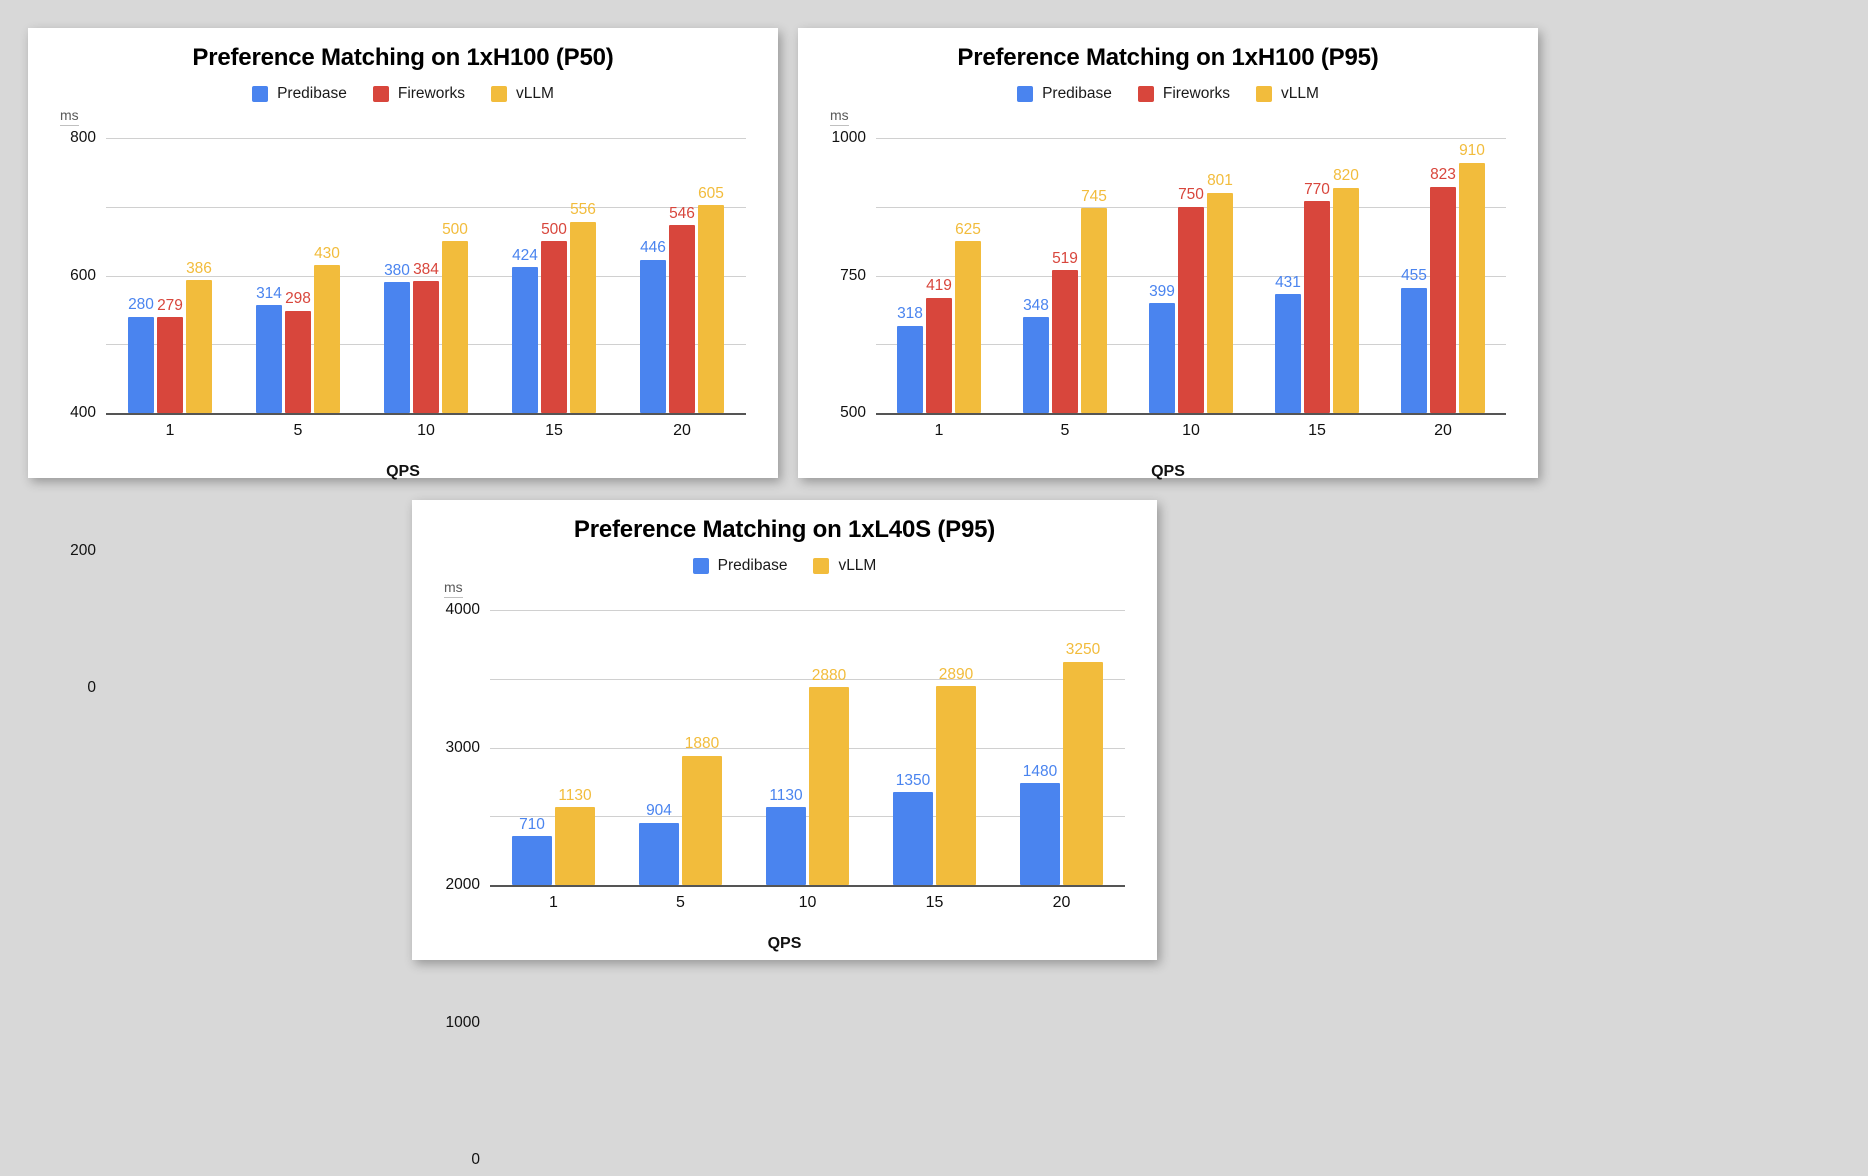 The width and height of the screenshot is (1868, 1176). What do you see at coordinates (910, 275) in the screenshot?
I see `bar-predibase: 318` at bounding box center [910, 275].